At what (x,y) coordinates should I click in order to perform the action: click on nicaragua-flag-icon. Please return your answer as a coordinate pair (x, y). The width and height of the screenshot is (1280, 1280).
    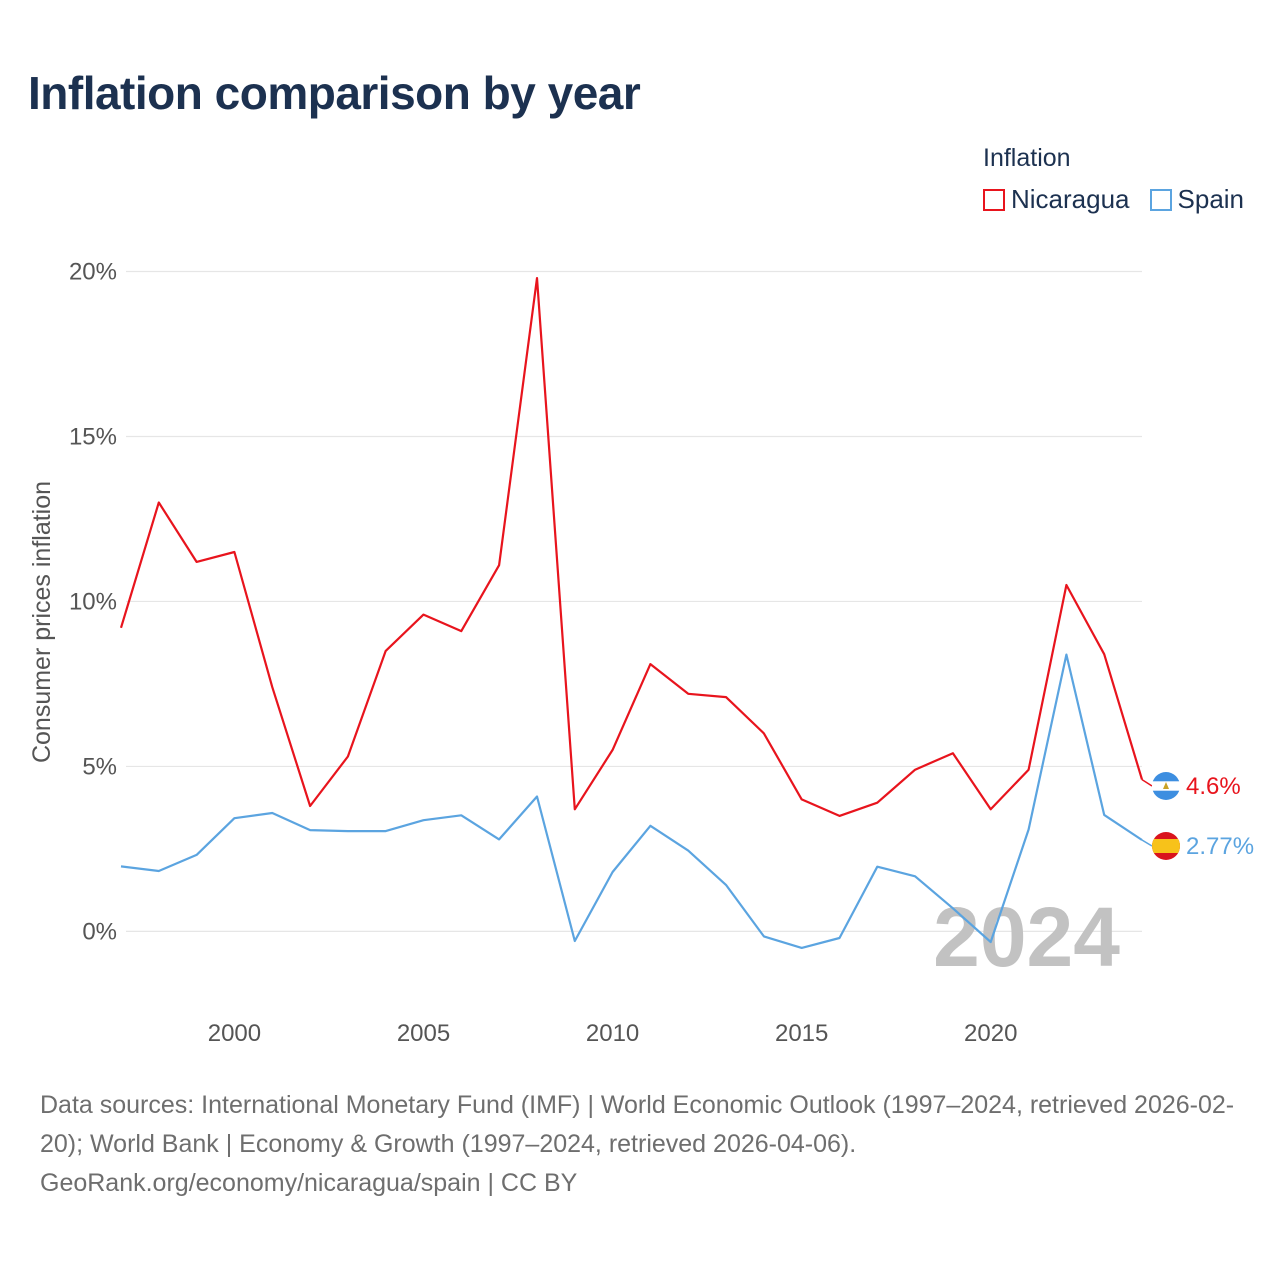
    Looking at the image, I should click on (1166, 786).